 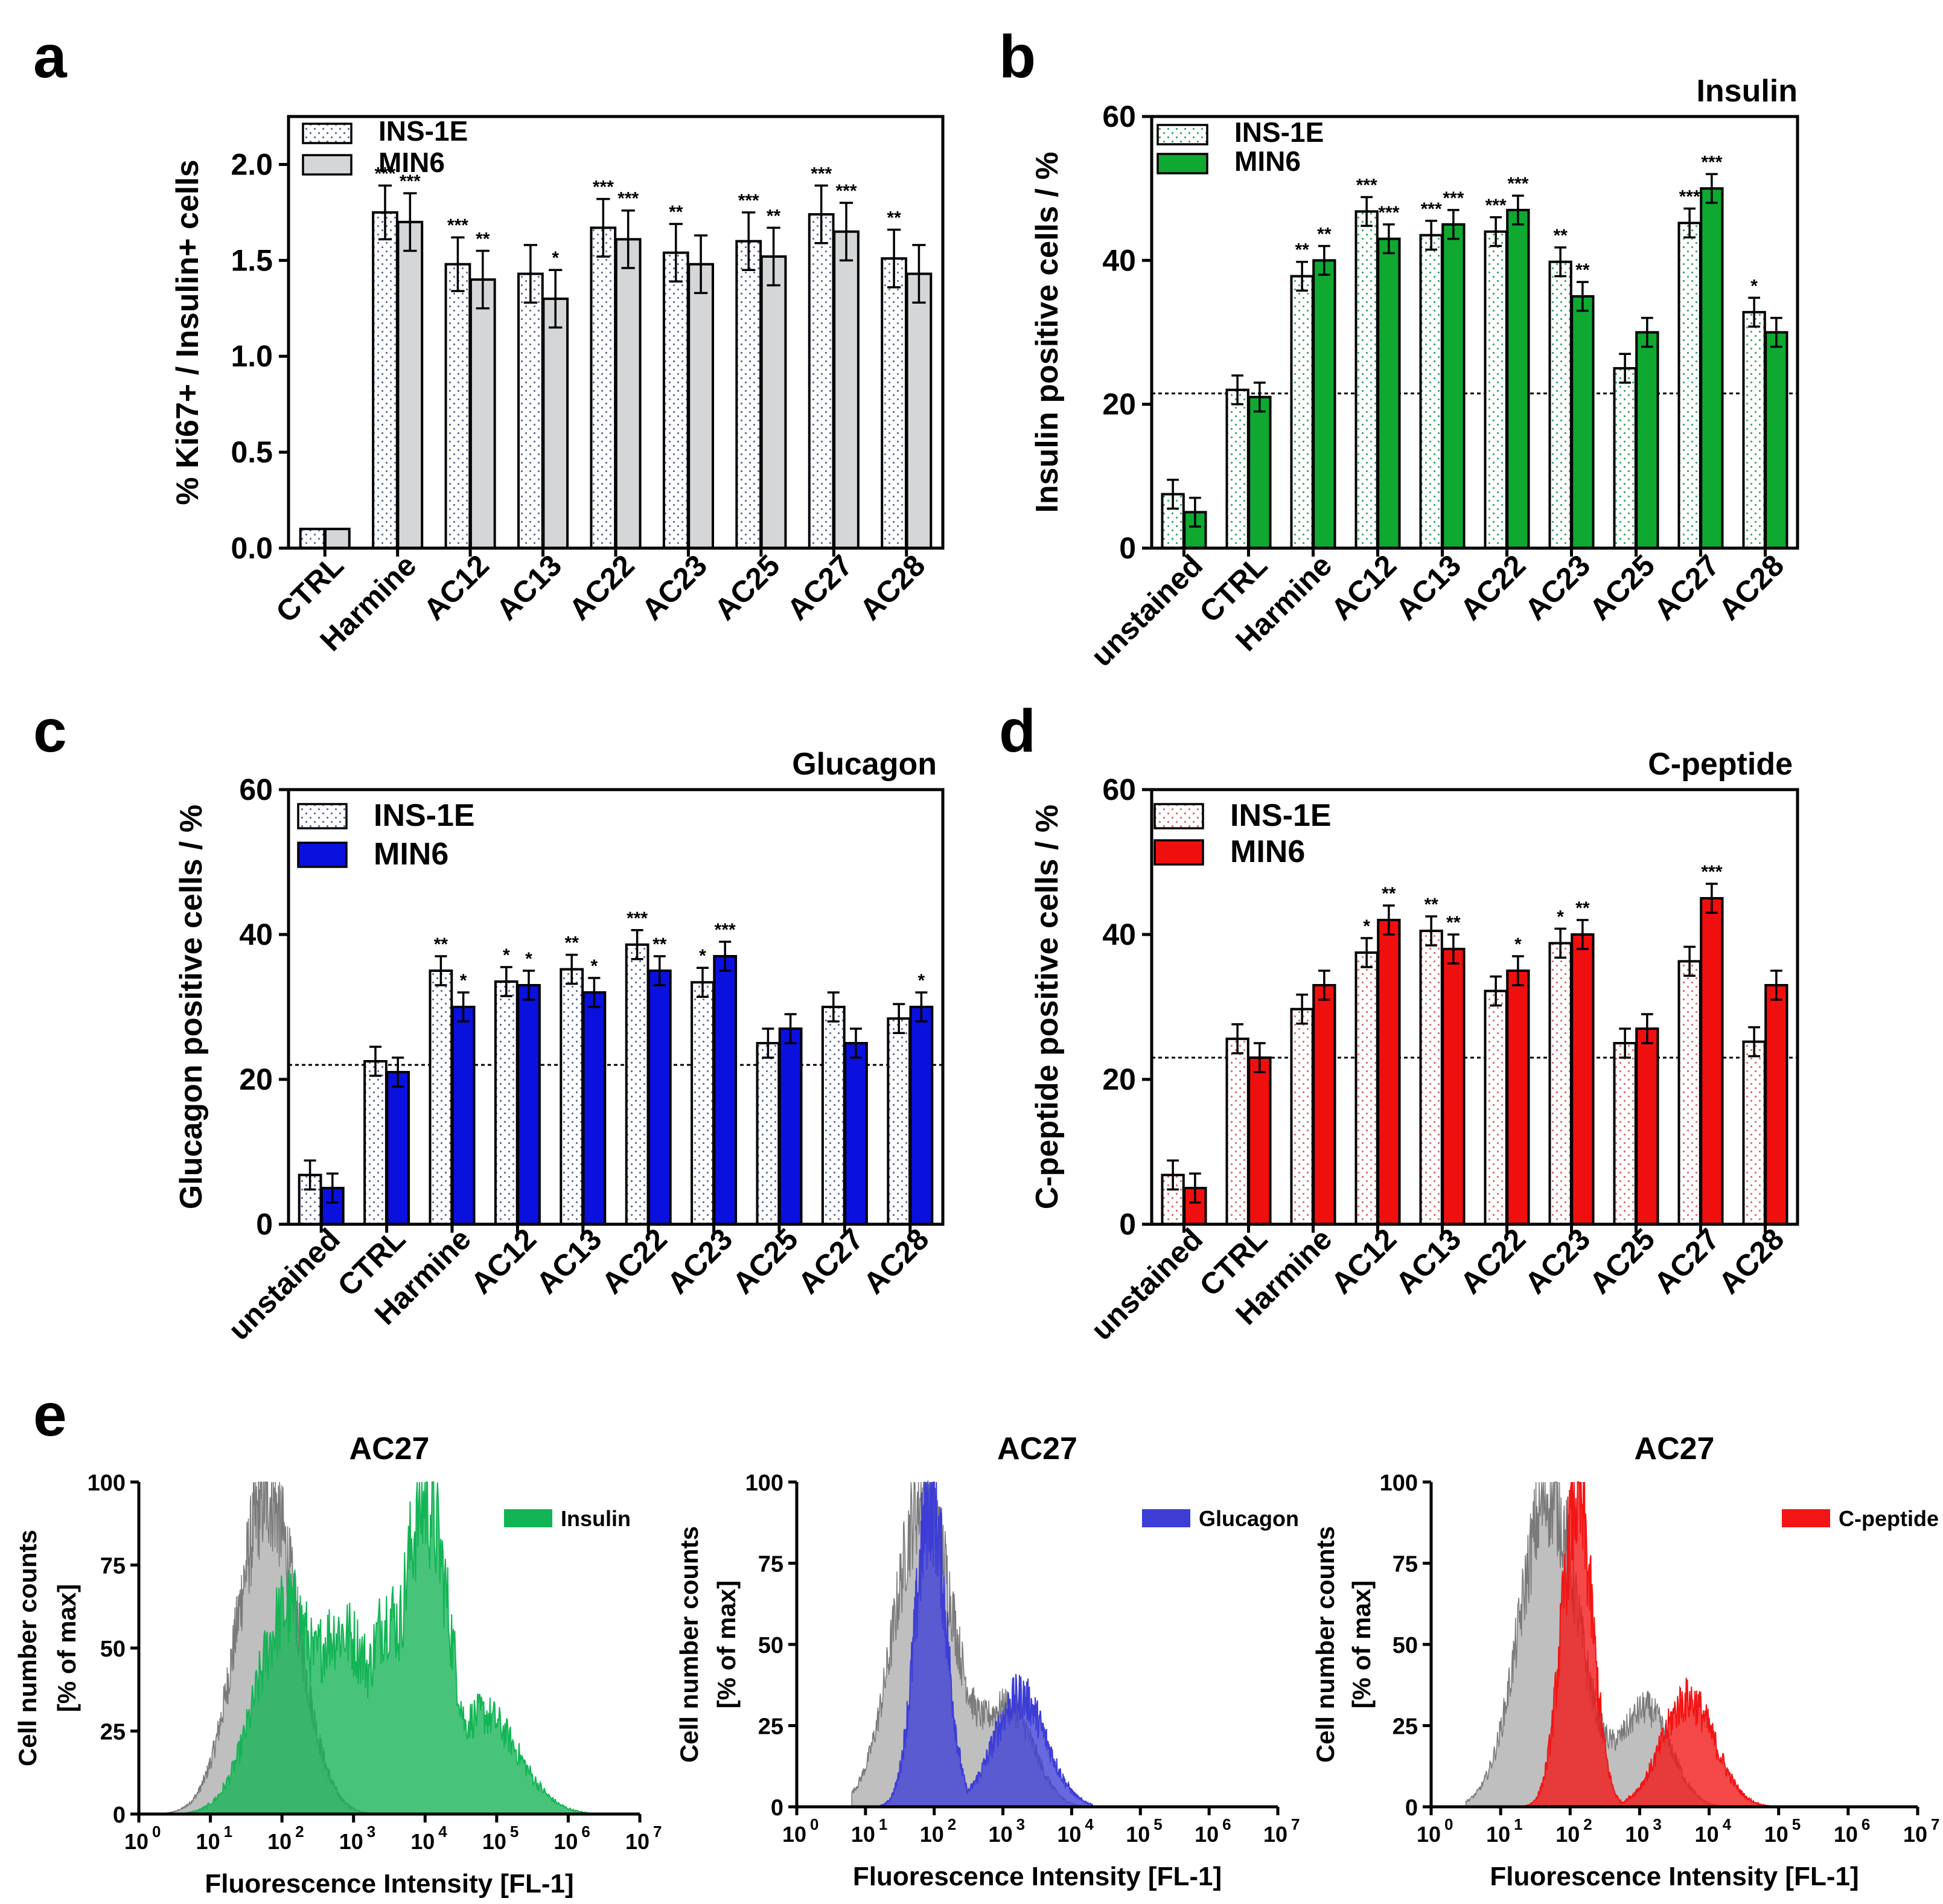 I want to click on y-tick-label: 100, so click(x=1399, y=1484).